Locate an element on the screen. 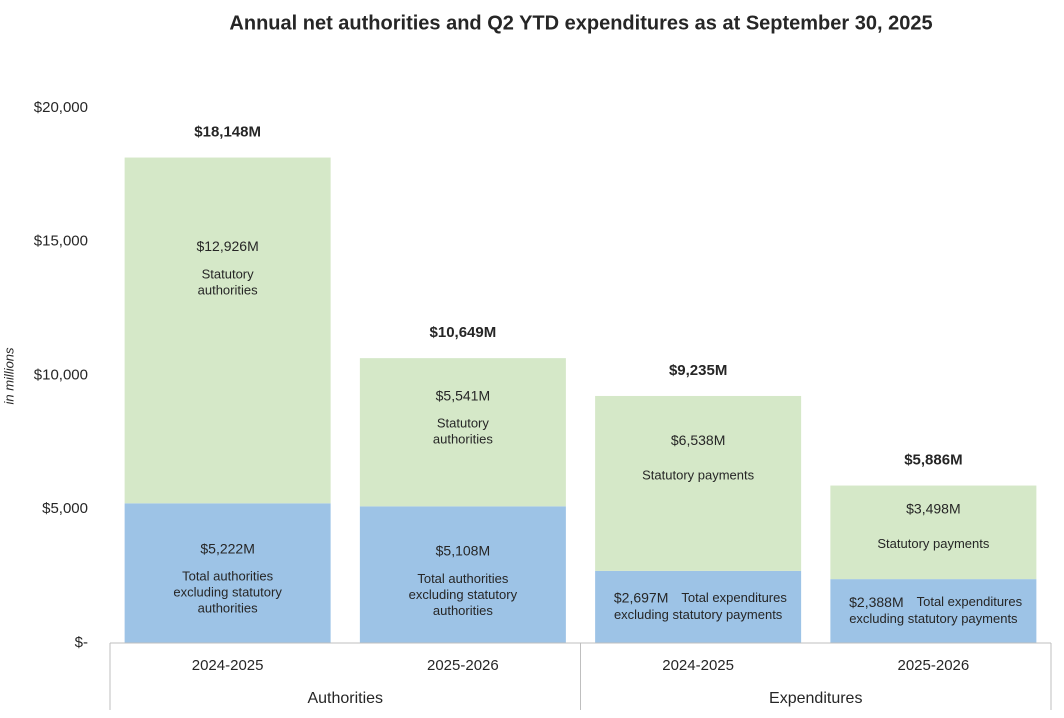 The width and height of the screenshot is (1064, 718). segment-value-label: $2,697M is located at coordinates (641, 598).